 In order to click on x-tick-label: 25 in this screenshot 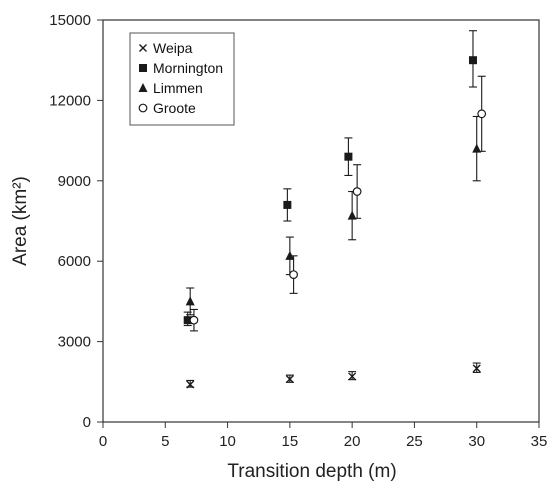, I will do `click(414, 441)`.